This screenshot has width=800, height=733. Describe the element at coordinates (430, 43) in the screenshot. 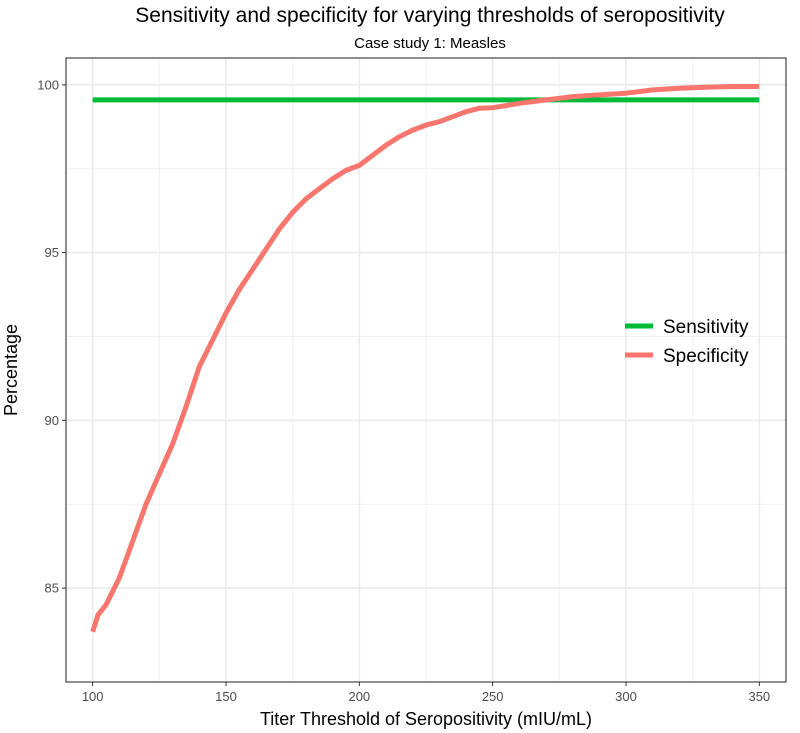

I see `chart-subtitle: Case study 1: Measles` at that location.